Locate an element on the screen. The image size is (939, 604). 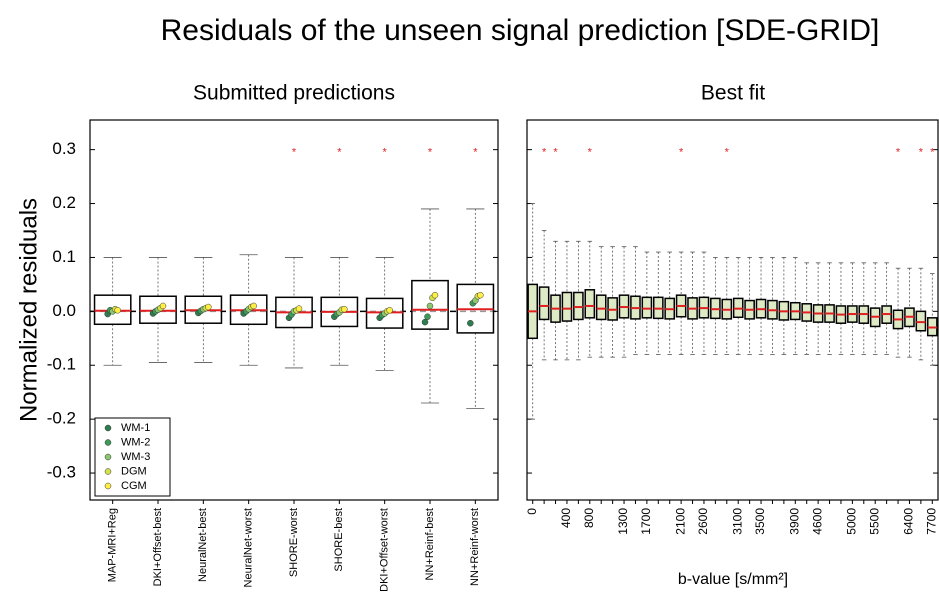
x-tick-label: 1300 is located at coordinates (623, 521).